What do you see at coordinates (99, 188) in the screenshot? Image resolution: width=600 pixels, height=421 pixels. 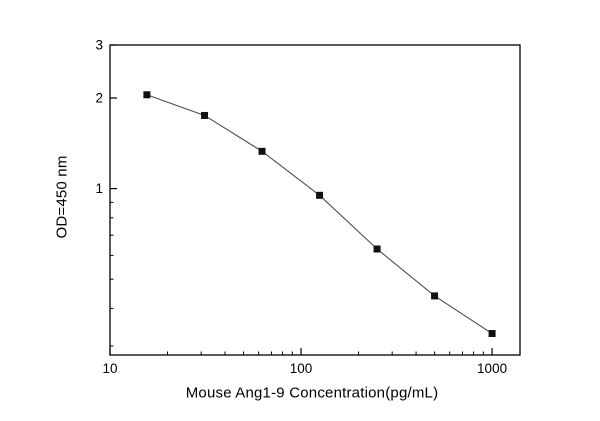 I see `y-tick-label: 1` at bounding box center [99, 188].